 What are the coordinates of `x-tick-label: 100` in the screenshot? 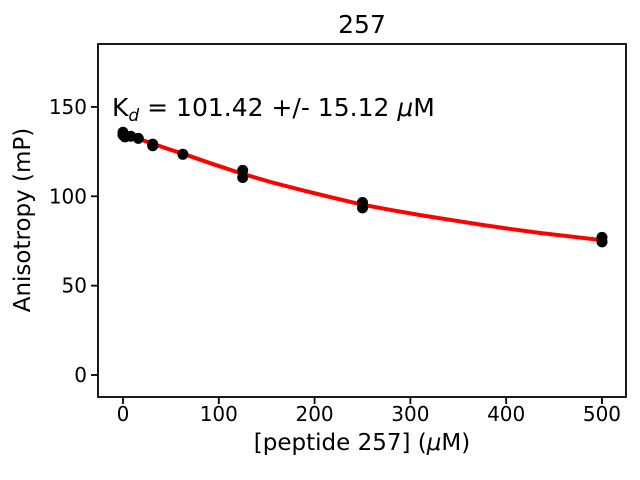 It's located at (219, 414).